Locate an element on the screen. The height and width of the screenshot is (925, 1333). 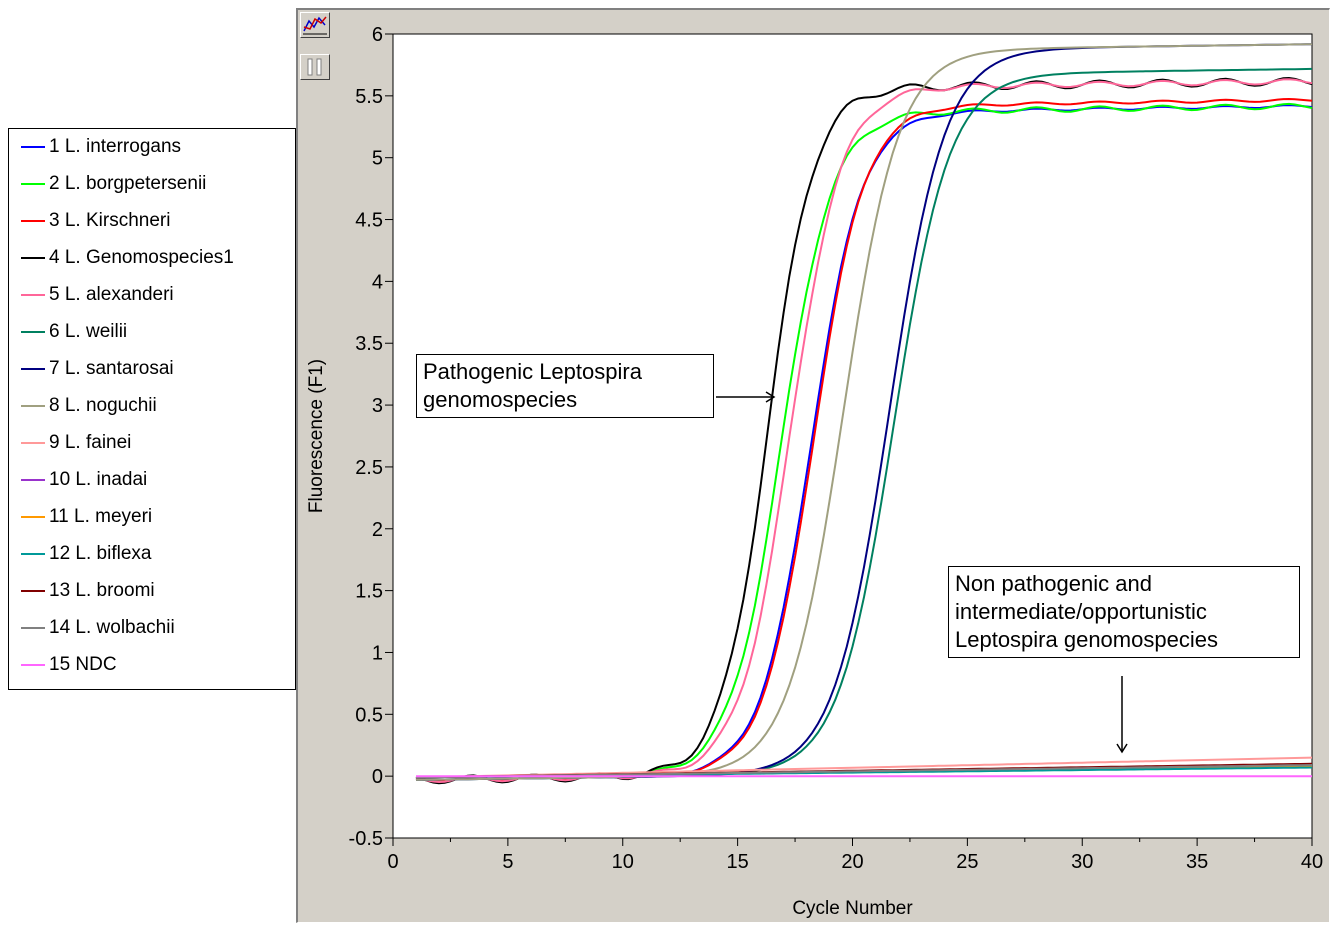
legend-item: 15 NDC is located at coordinates (152, 665).